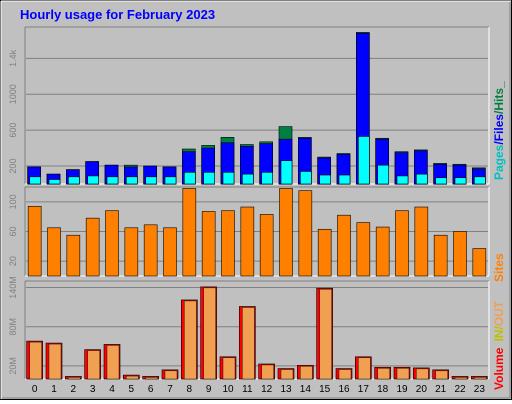 This screenshot has width=512, height=404. What do you see at coordinates (13, 231) in the screenshot?
I see `sites-y-tick-label: 60` at bounding box center [13, 231].